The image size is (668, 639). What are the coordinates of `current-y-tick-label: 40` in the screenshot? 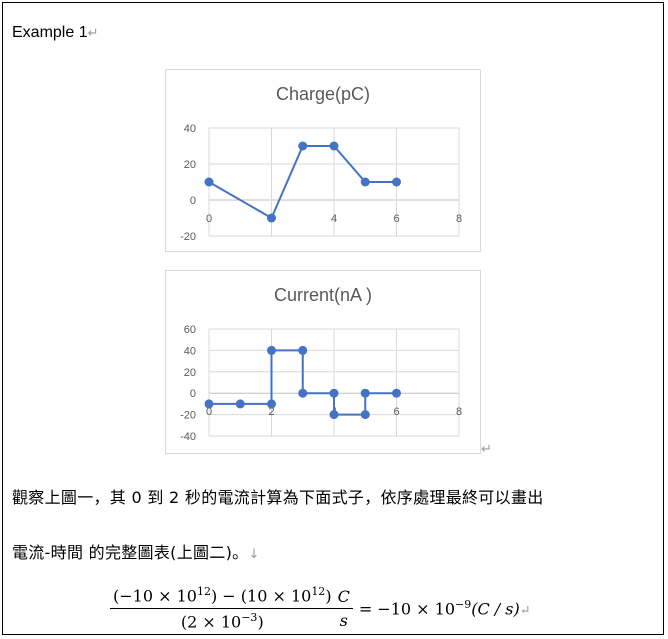 It's located at (190, 351).